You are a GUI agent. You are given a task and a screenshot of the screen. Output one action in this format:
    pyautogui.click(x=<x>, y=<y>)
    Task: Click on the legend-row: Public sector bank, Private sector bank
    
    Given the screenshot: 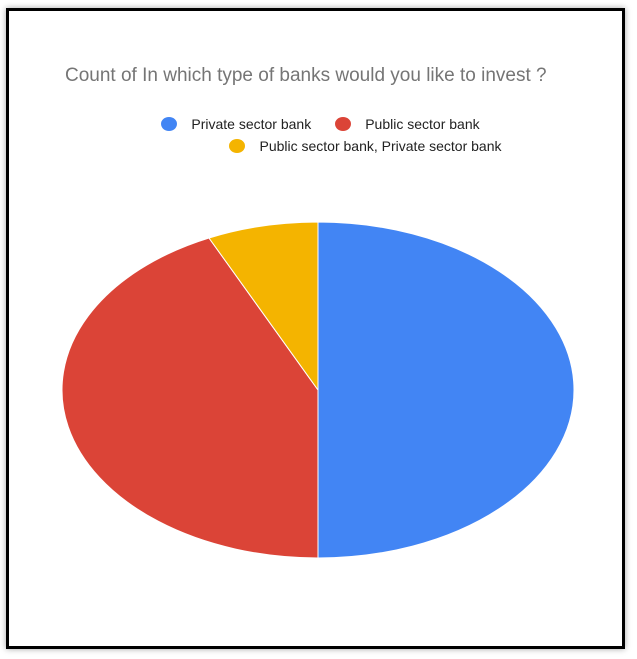 What is the action you would take?
    pyautogui.click(x=315, y=146)
    